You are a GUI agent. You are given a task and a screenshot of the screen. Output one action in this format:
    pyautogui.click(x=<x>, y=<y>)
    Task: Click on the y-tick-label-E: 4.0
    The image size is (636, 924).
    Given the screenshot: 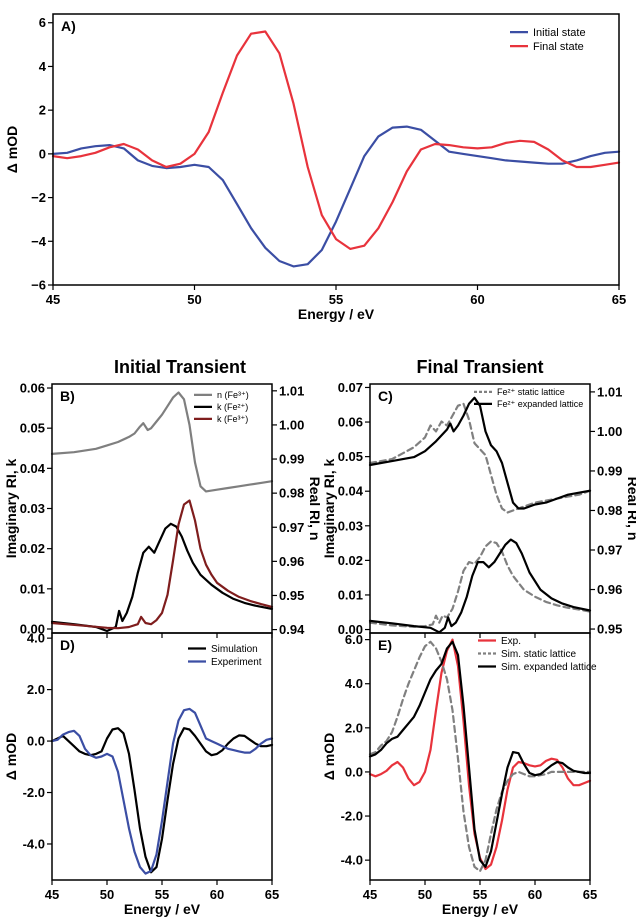 What is the action you would take?
    pyautogui.click(x=354, y=683)
    